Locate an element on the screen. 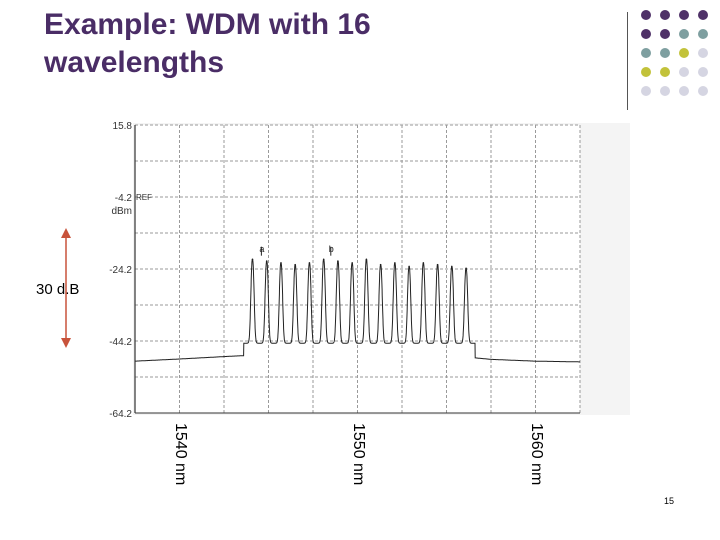  y-tick-label: -64.2 is located at coordinates (120, 414).